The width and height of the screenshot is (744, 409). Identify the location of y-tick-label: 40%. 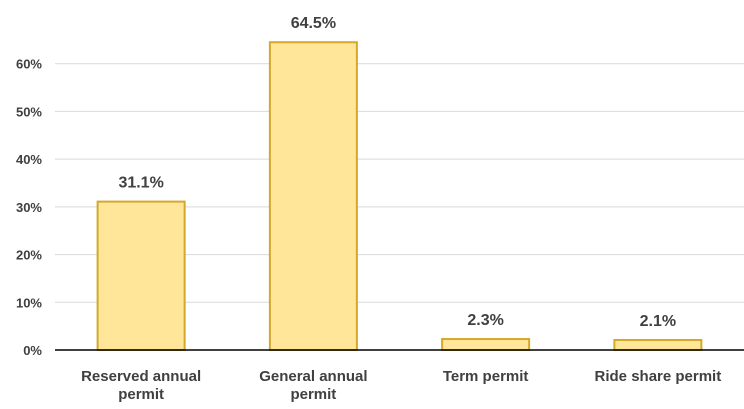
(29, 159).